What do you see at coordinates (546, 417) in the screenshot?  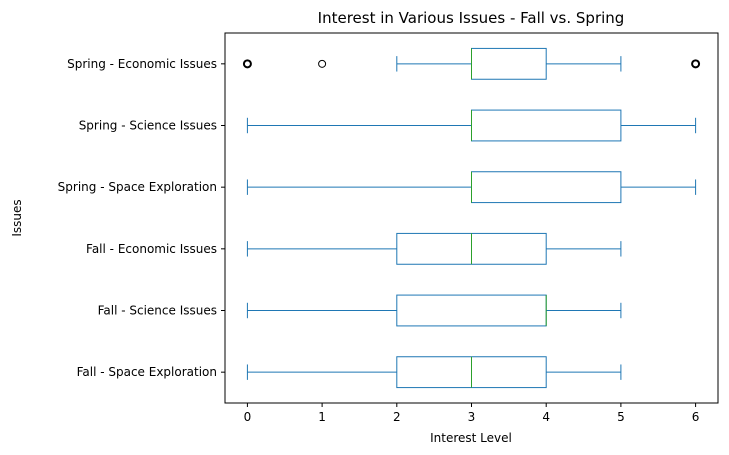 I see `x-tick-label: 4` at bounding box center [546, 417].